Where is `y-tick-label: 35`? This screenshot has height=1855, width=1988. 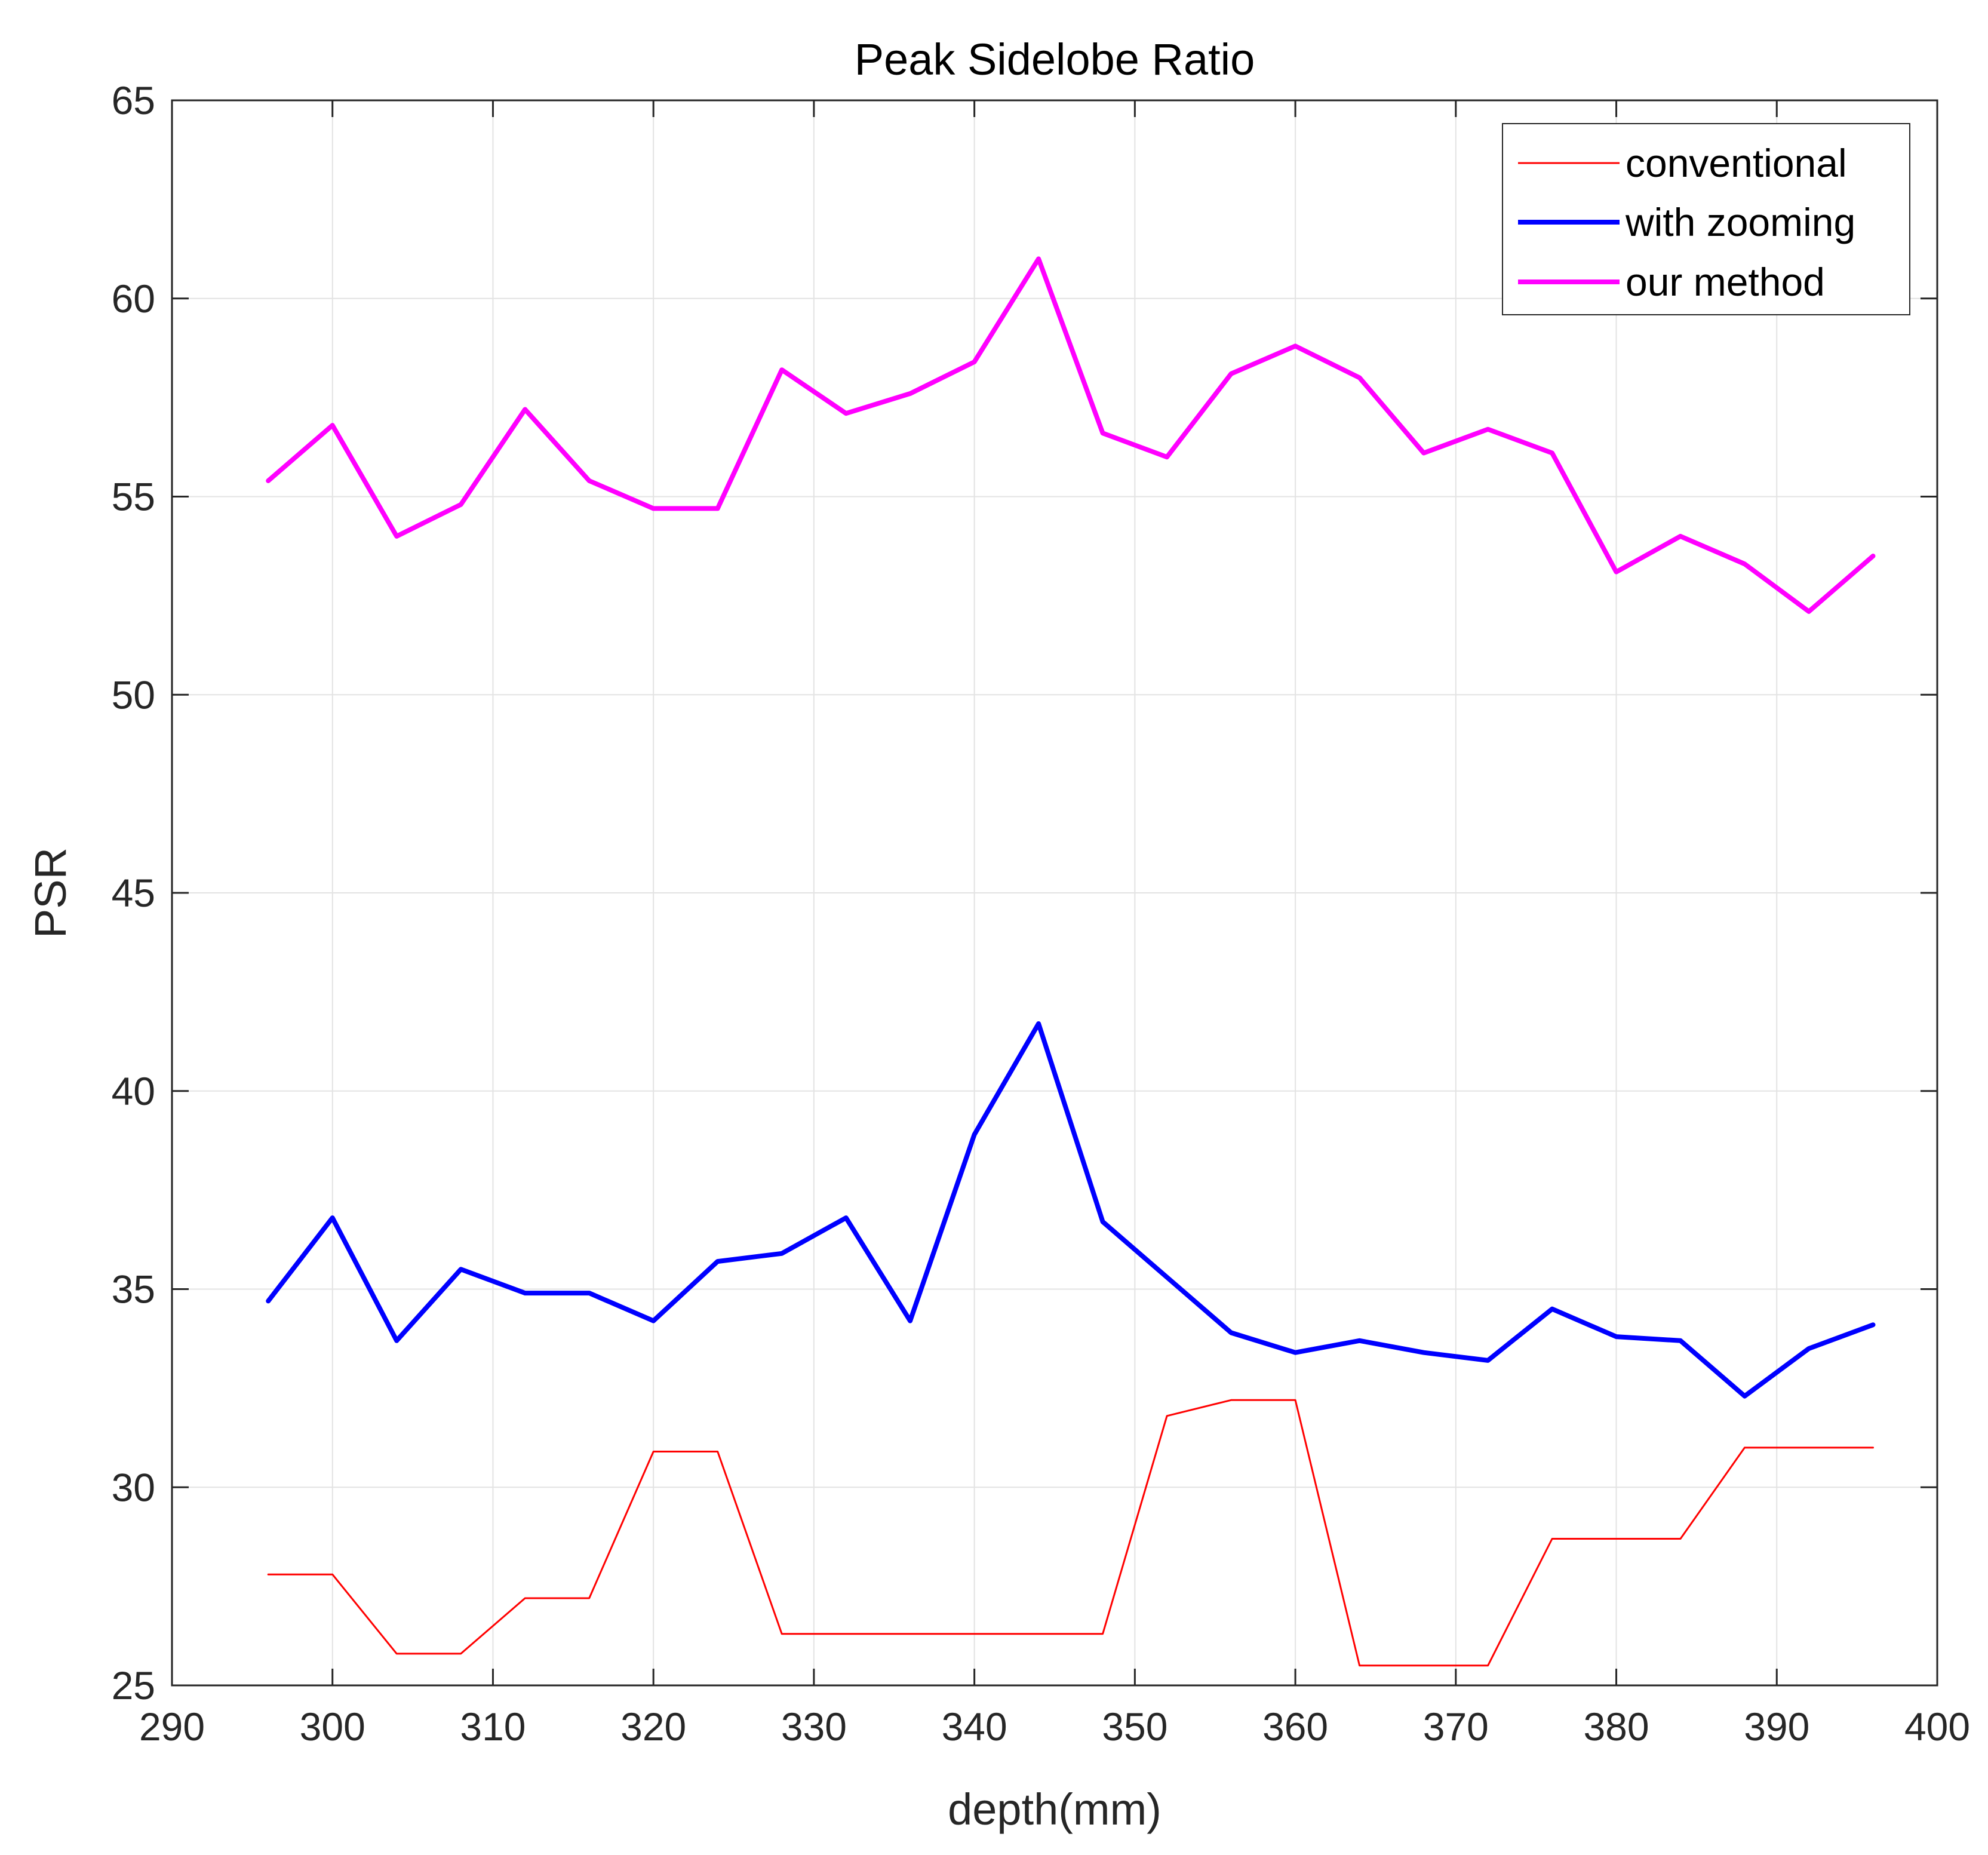
y-tick-label: 35 is located at coordinates (133, 1289).